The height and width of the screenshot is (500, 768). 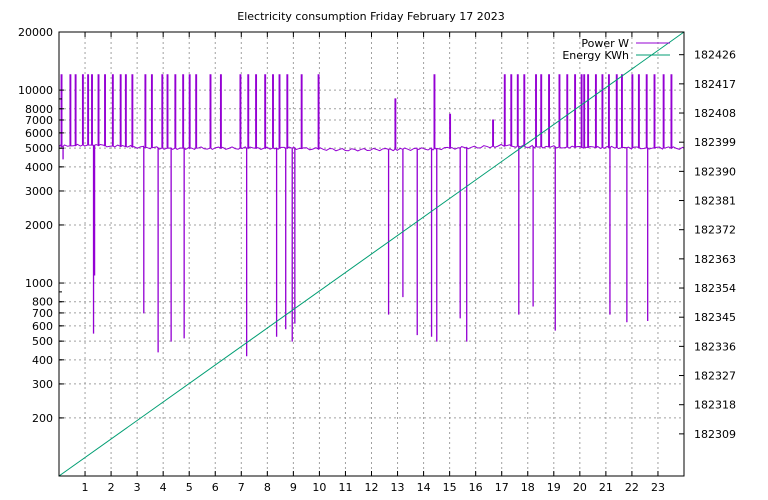 What do you see at coordinates (398, 487) in the screenshot?
I see `x-tick-label: 13` at bounding box center [398, 487].